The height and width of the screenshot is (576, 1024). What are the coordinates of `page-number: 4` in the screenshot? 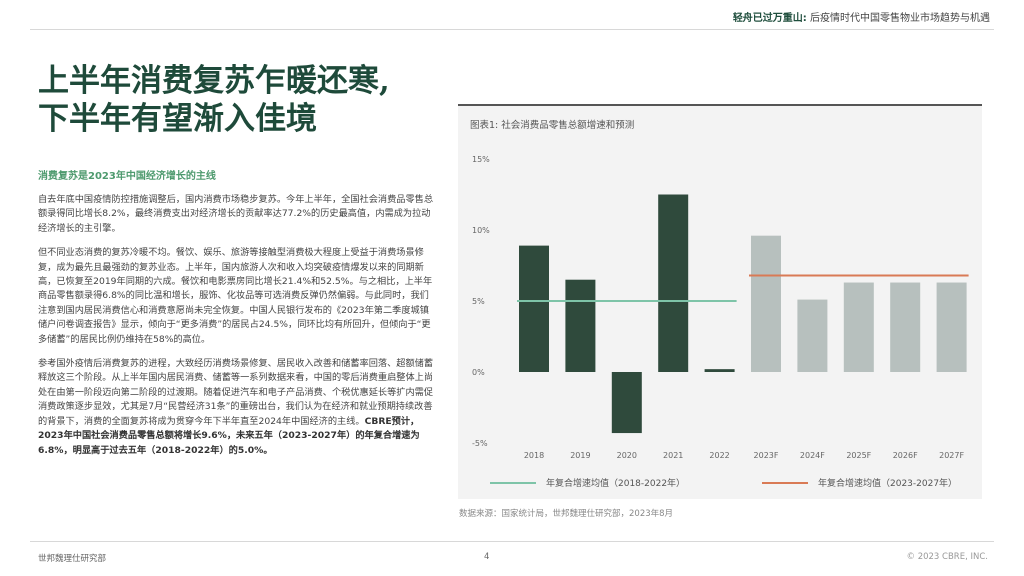 It's located at (487, 557).